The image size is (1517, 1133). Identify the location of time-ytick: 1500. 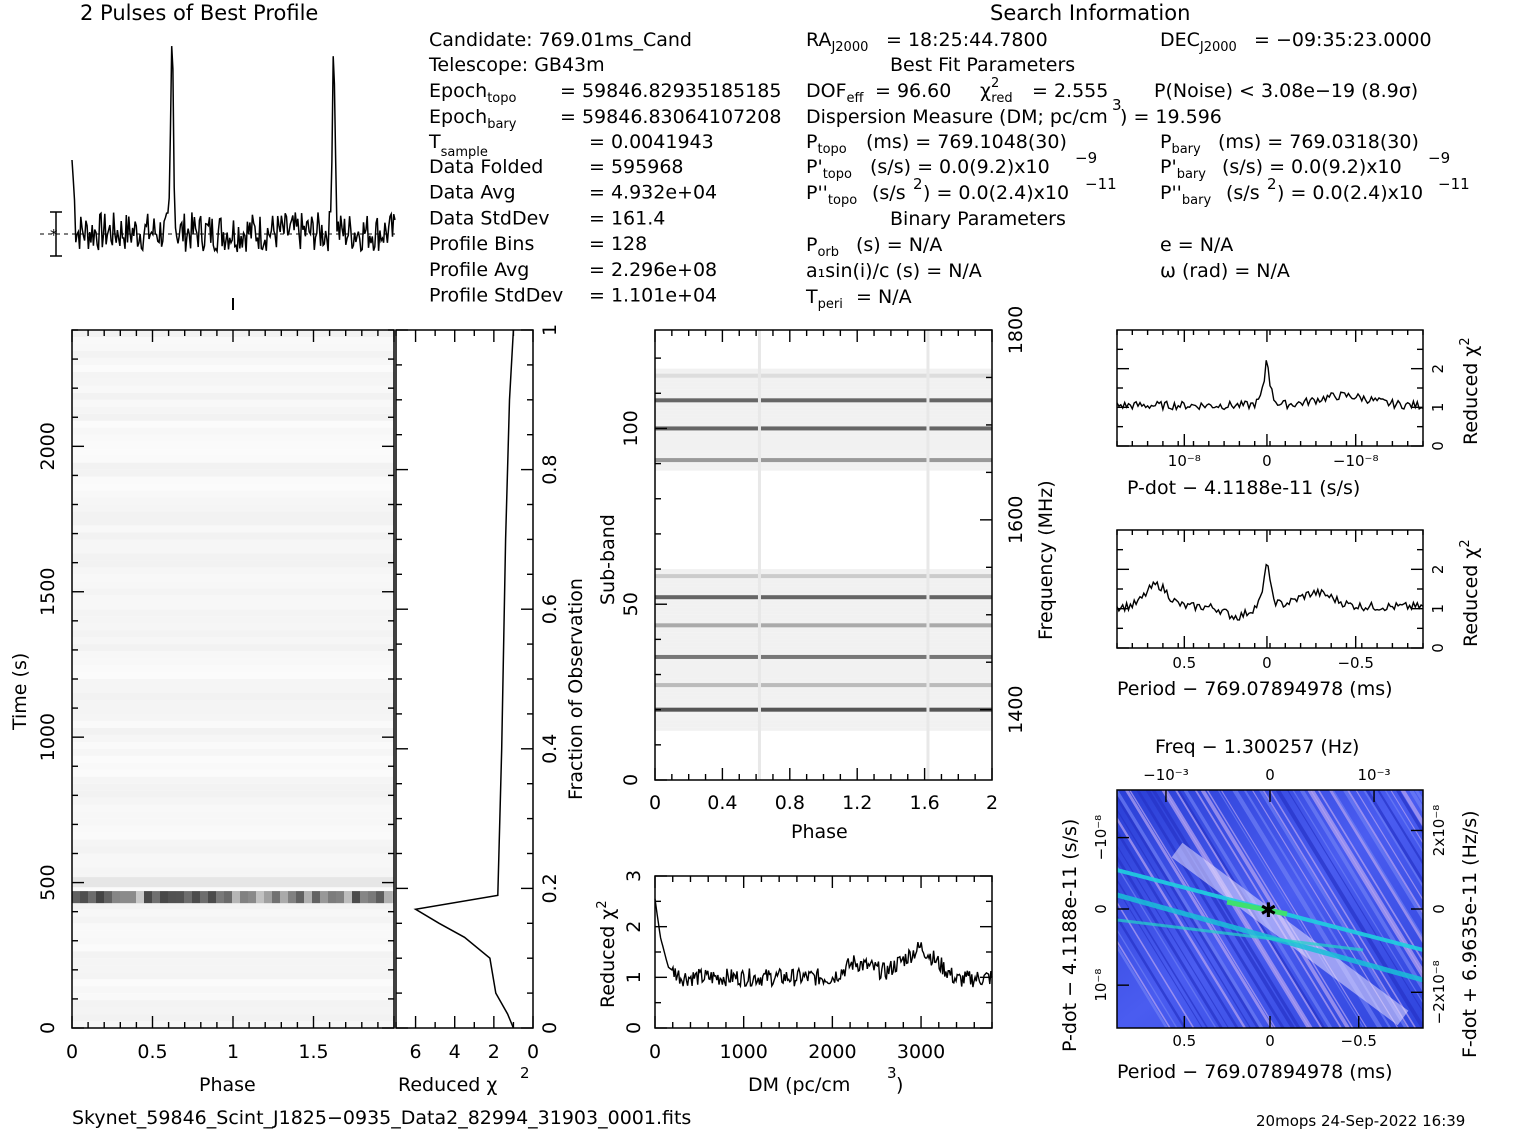
(48, 592).